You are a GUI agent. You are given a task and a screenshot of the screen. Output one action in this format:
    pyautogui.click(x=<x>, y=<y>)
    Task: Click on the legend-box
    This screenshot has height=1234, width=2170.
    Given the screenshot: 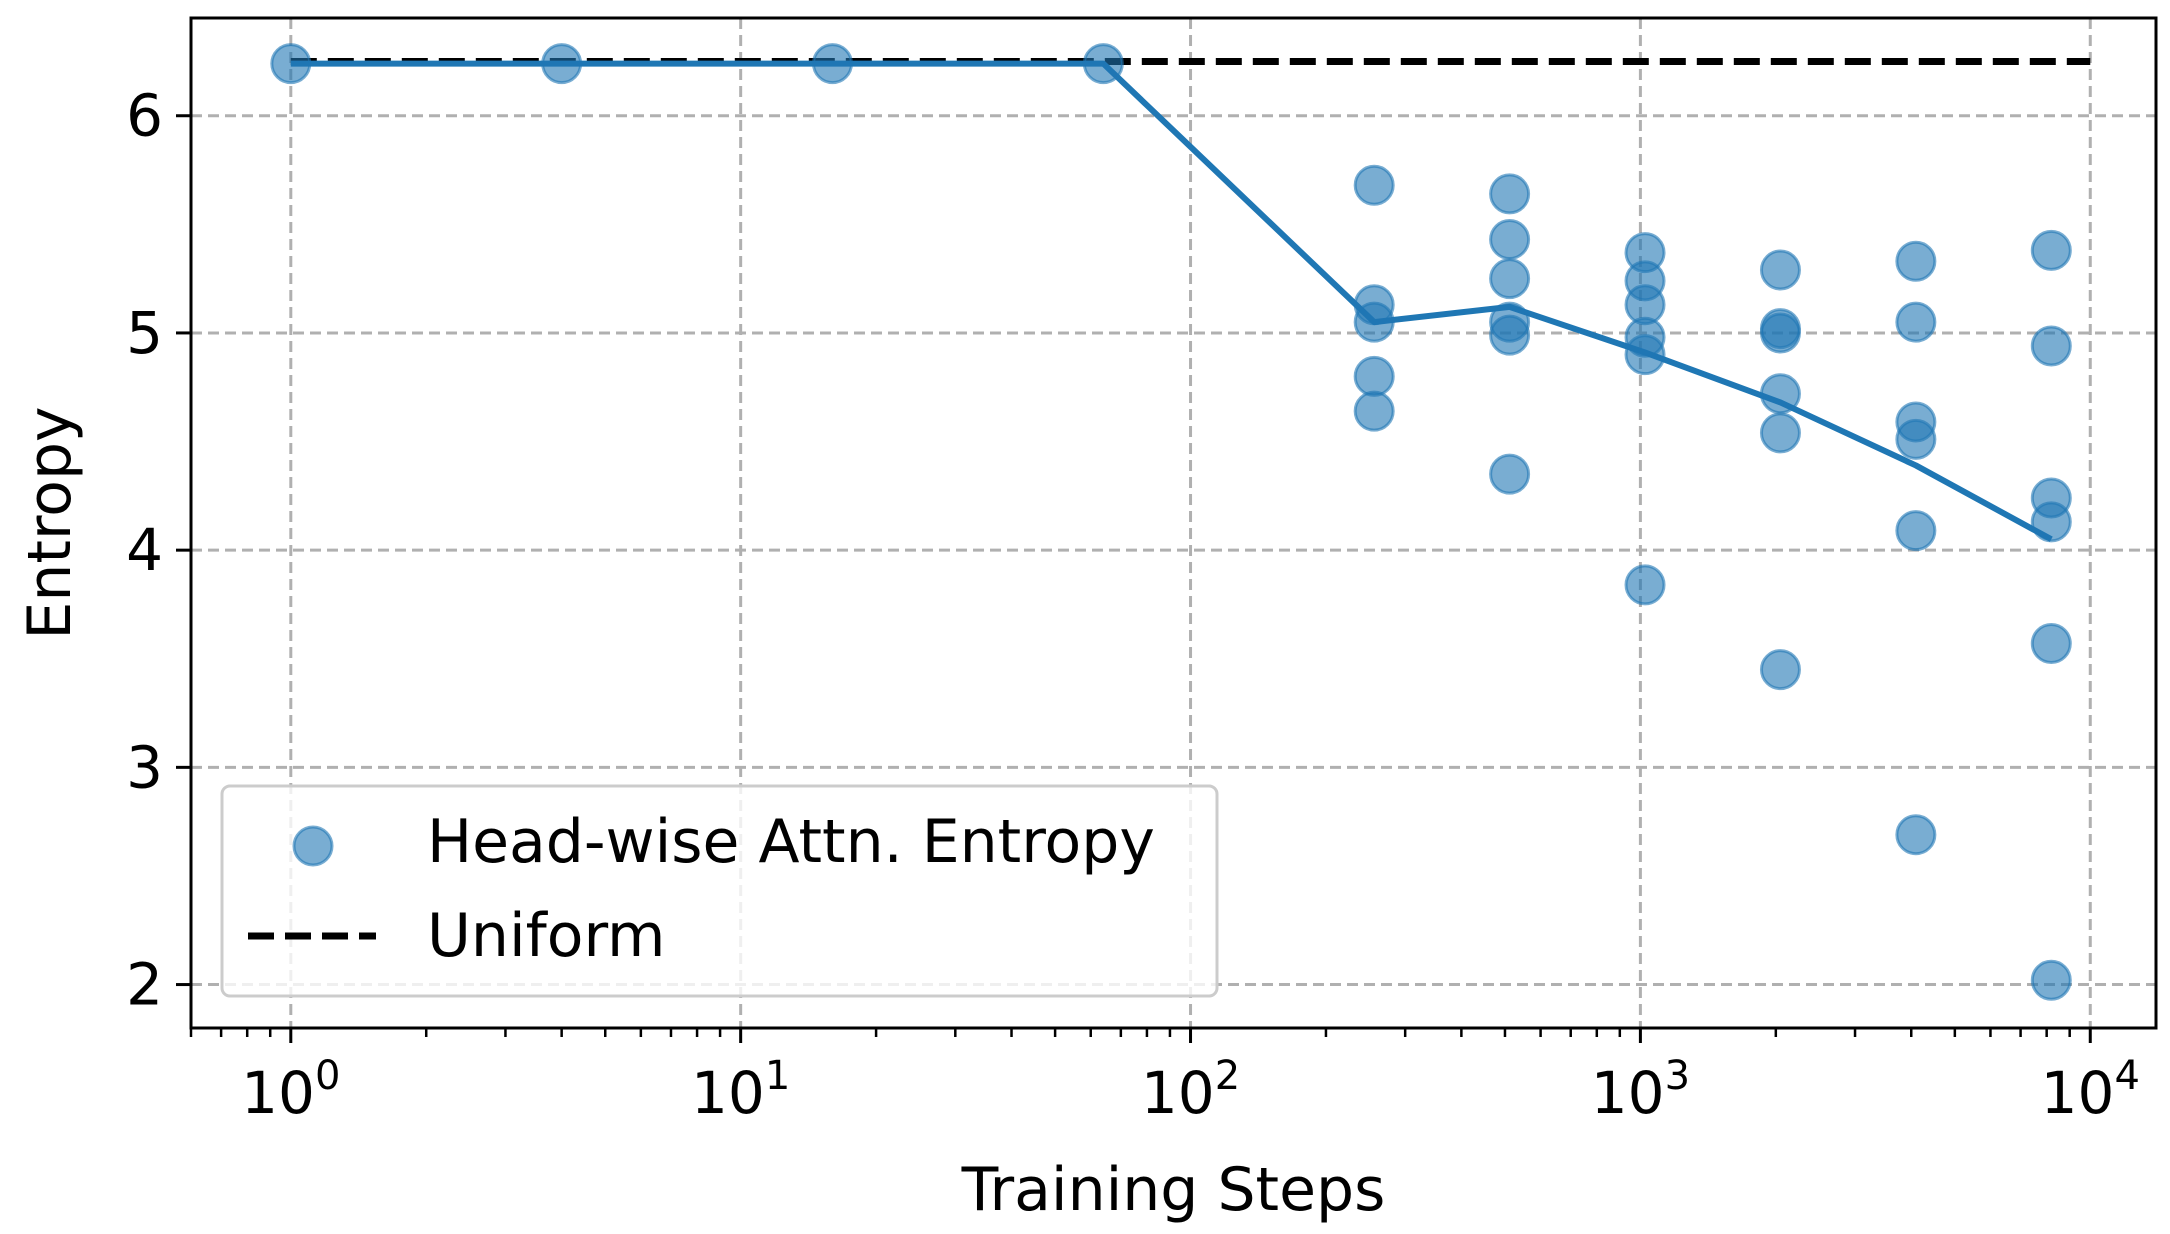 What is the action you would take?
    pyautogui.click(x=719, y=891)
    